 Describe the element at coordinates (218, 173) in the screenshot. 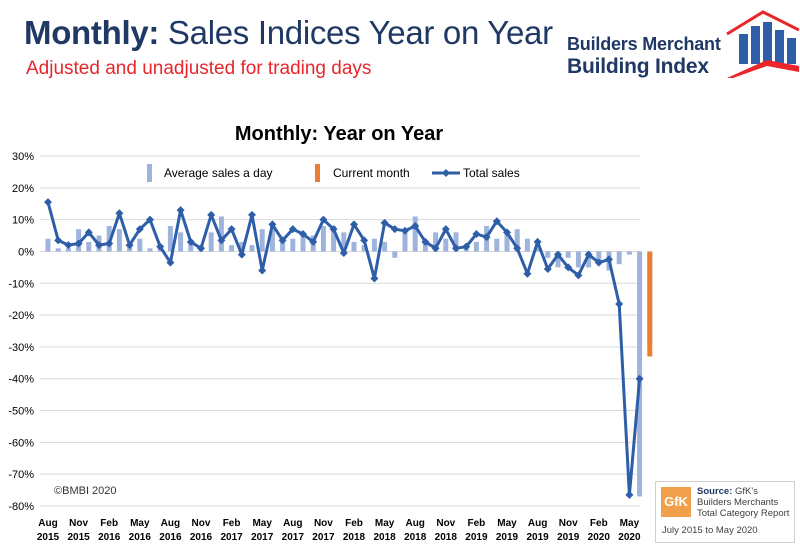

I see `legend-label-average: Average sales a day` at that location.